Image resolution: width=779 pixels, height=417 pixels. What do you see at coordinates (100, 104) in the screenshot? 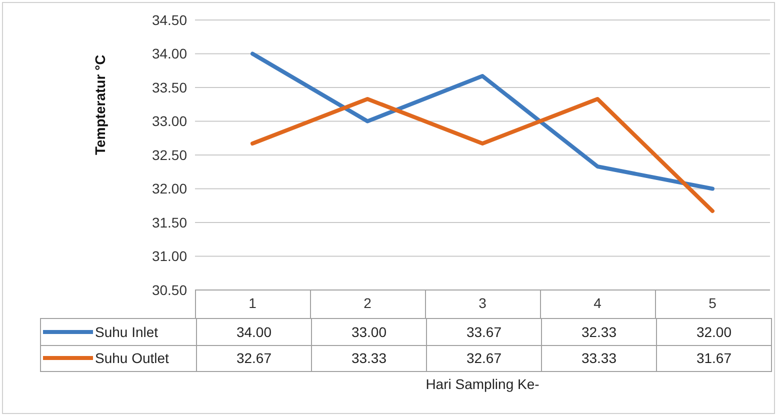
I see `y-axis-title: Tempteratur °C` at bounding box center [100, 104].